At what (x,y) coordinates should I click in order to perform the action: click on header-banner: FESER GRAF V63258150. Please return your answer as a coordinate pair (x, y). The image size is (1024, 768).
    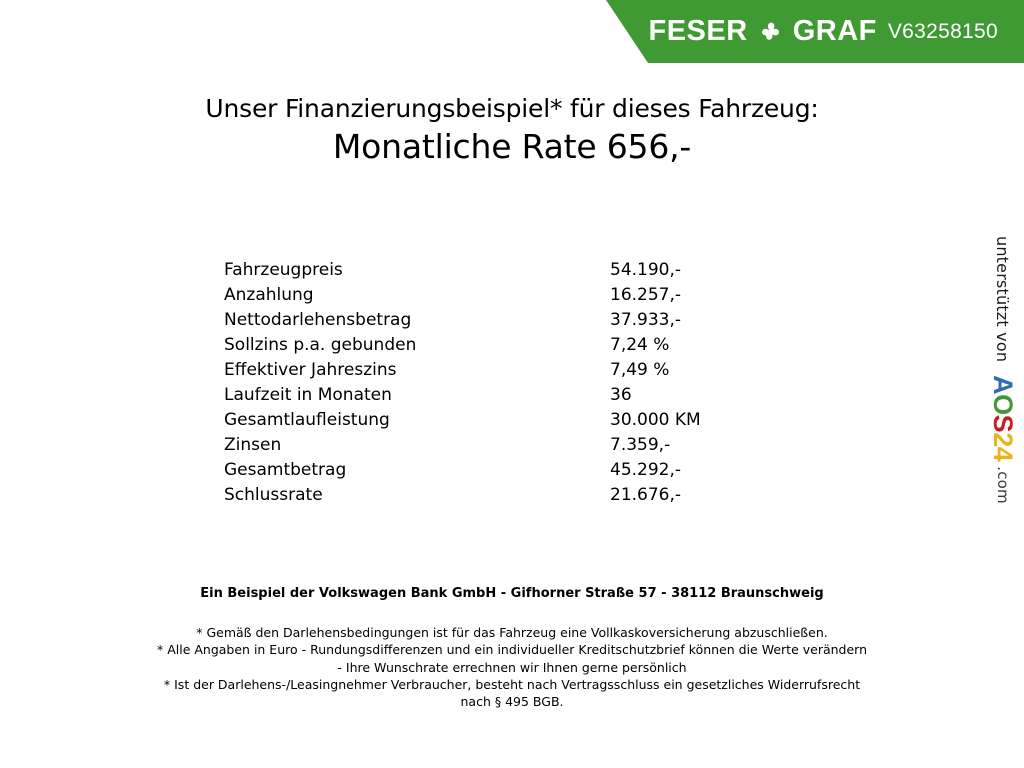
    Looking at the image, I should click on (815, 31).